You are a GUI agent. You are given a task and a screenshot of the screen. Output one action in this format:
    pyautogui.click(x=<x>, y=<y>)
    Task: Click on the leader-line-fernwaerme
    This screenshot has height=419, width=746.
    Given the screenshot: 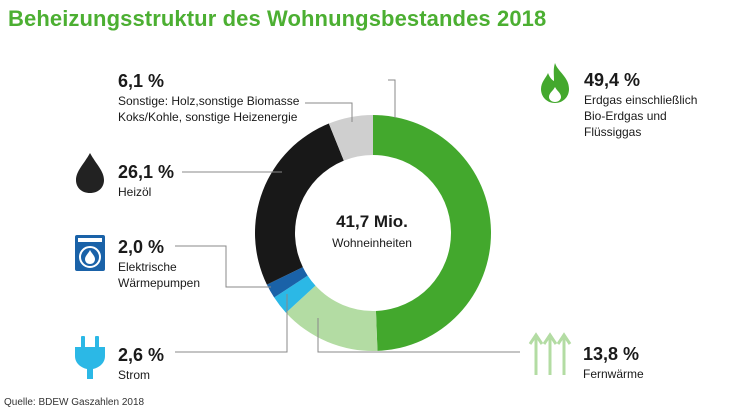 What is the action you would take?
    pyautogui.click(x=418, y=335)
    